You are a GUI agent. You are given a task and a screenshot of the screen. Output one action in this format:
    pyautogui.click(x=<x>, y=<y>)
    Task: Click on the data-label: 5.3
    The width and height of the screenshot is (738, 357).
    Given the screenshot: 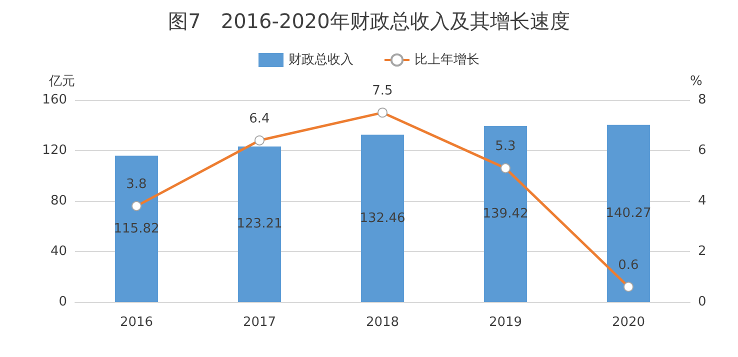 What is the action you would take?
    pyautogui.click(x=505, y=146)
    